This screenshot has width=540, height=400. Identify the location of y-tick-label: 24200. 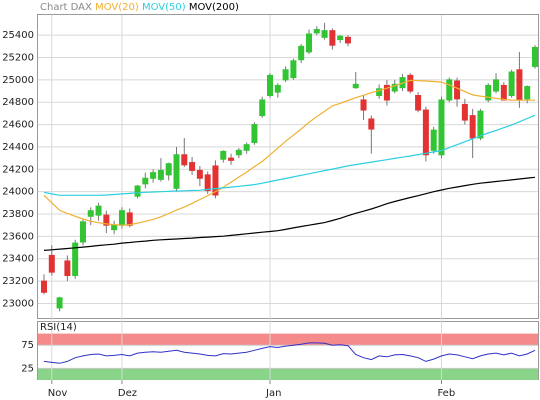
(18, 169).